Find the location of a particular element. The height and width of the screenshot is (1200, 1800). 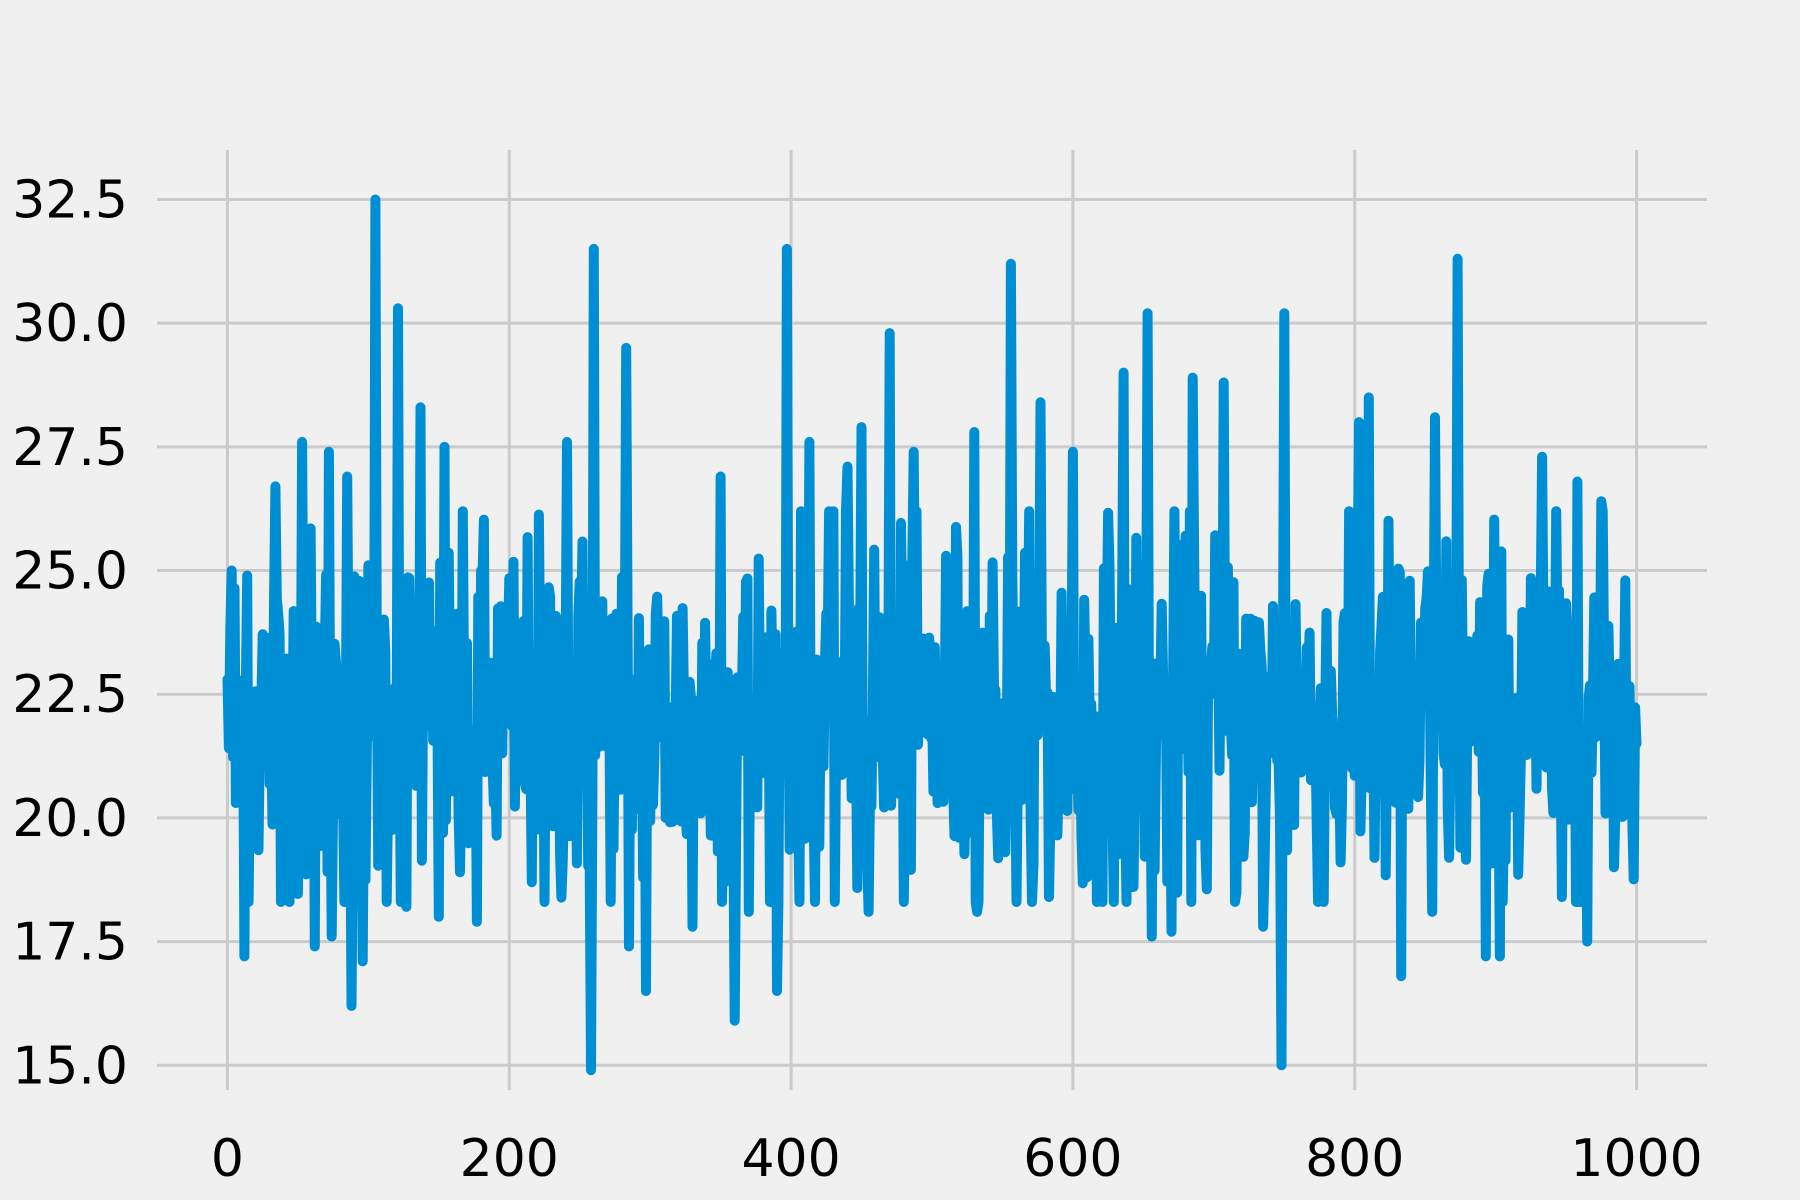

x-tick-label: 0 is located at coordinates (227, 1159).